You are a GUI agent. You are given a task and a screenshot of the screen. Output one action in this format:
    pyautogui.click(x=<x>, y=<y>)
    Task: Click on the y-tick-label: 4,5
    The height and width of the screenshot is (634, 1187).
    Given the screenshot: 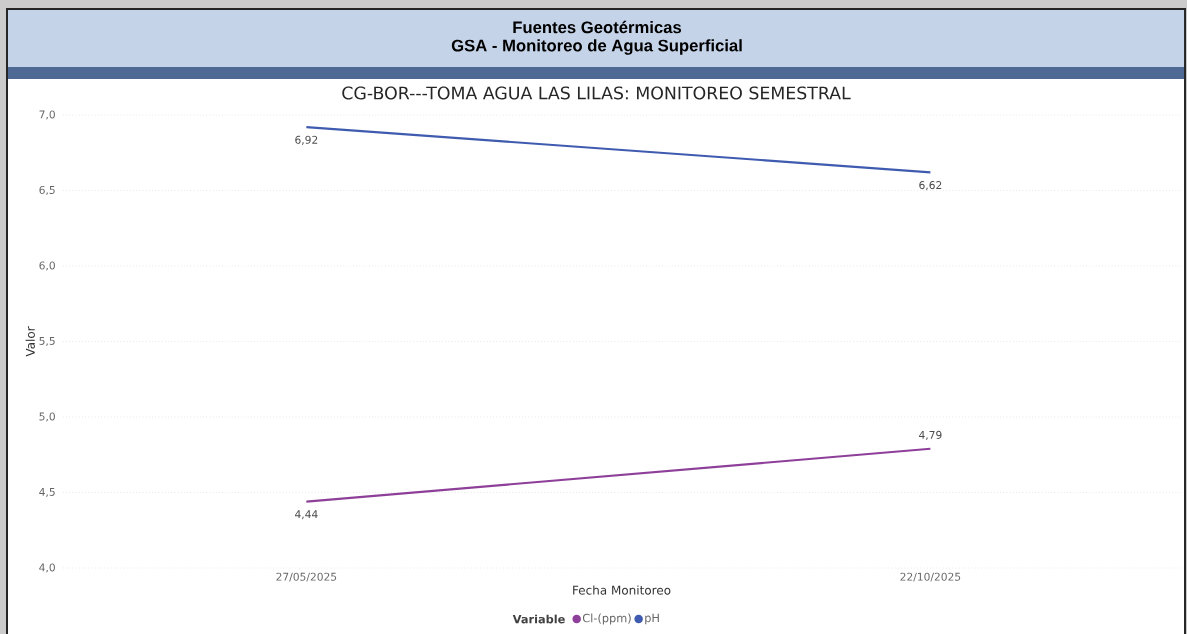 What is the action you would take?
    pyautogui.click(x=47, y=493)
    